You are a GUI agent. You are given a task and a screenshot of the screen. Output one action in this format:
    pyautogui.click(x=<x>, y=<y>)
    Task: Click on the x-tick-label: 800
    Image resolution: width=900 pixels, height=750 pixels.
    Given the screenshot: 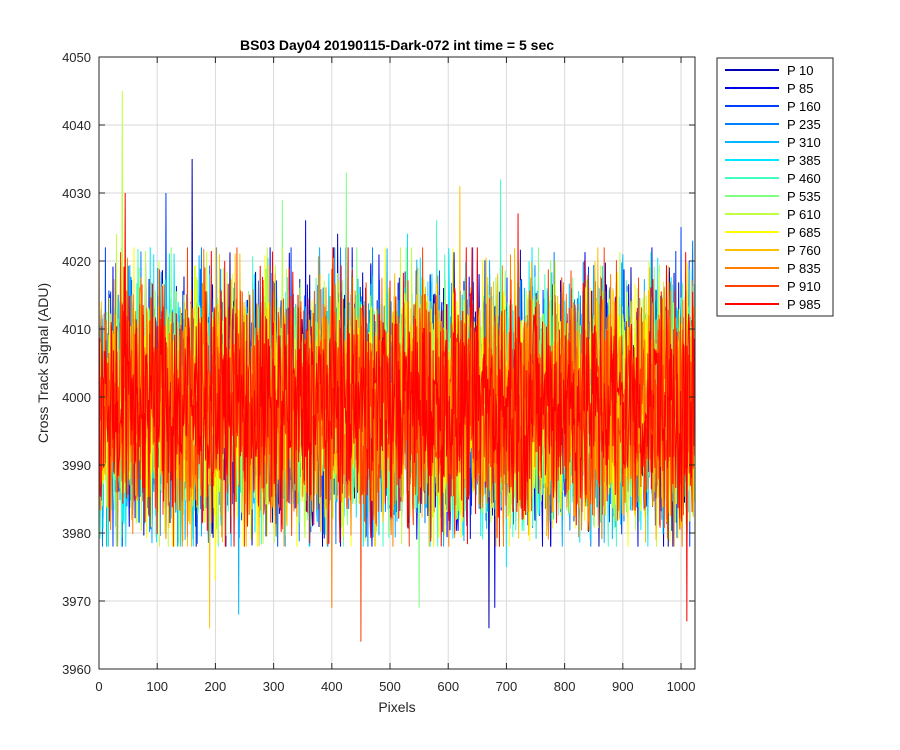 What is the action you would take?
    pyautogui.click(x=565, y=686)
    